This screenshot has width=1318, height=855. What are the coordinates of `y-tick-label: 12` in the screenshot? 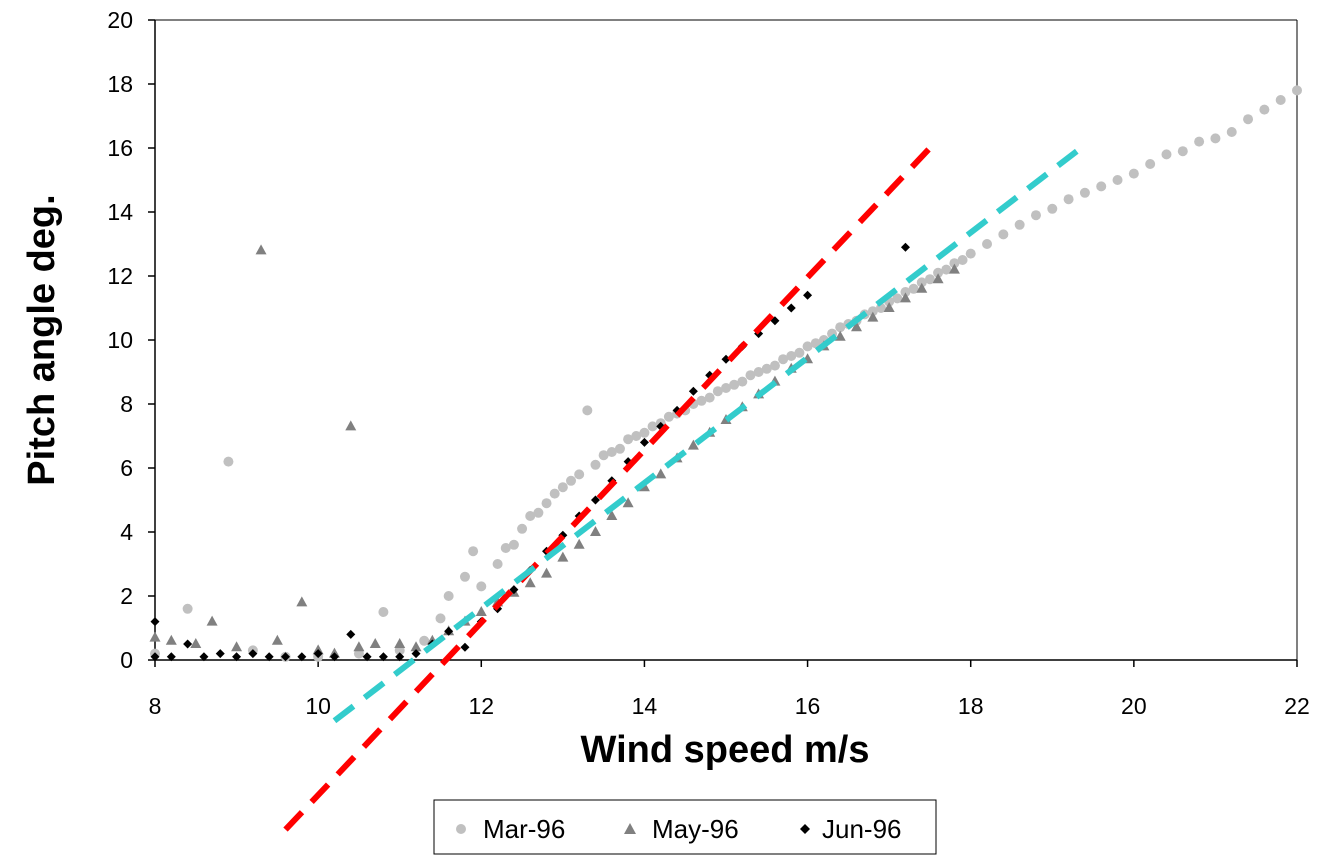 It's located at (120, 276).